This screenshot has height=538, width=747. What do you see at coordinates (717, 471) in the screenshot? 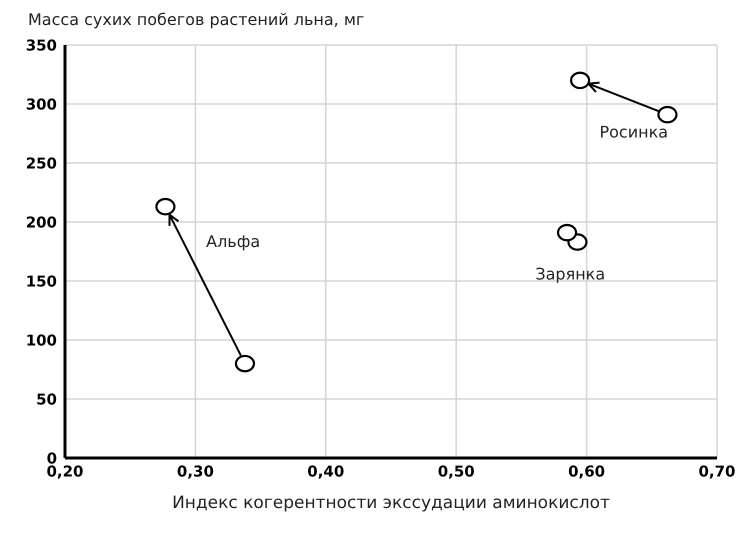
I see `x-tick-label: 0,70` at bounding box center [717, 471].